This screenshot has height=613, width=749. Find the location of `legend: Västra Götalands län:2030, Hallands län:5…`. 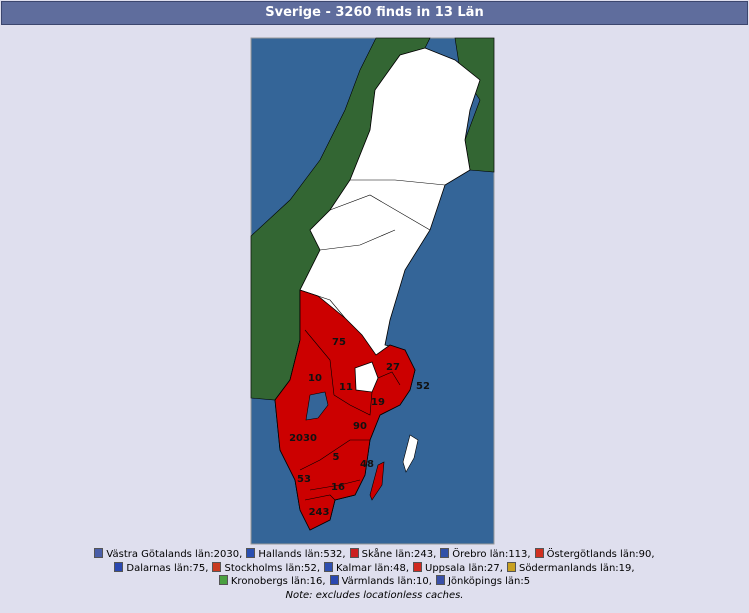

legend: Västra Götalands län:2030, Hallands län:5… is located at coordinates (374, 575).